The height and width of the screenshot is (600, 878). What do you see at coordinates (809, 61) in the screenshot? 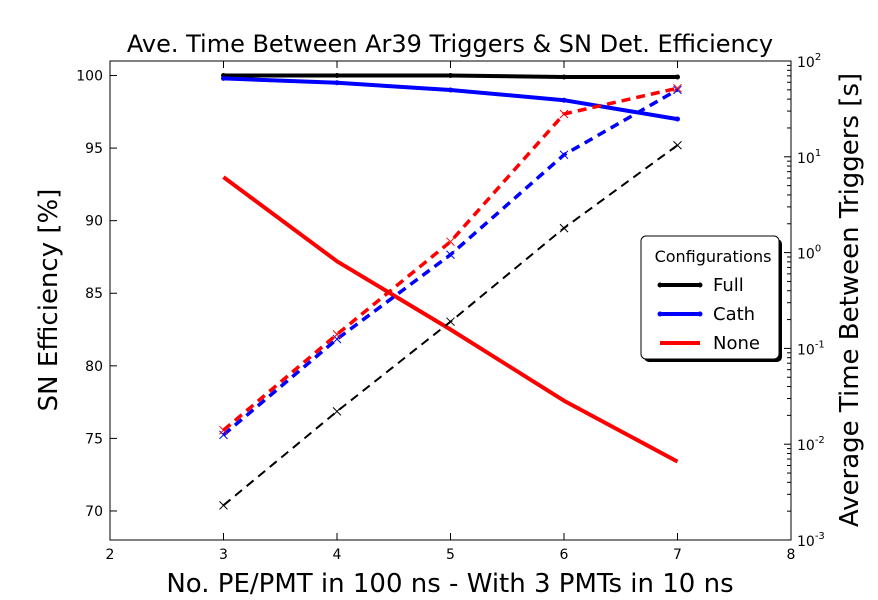
I see `y2-tick-label: 102` at bounding box center [809, 61].